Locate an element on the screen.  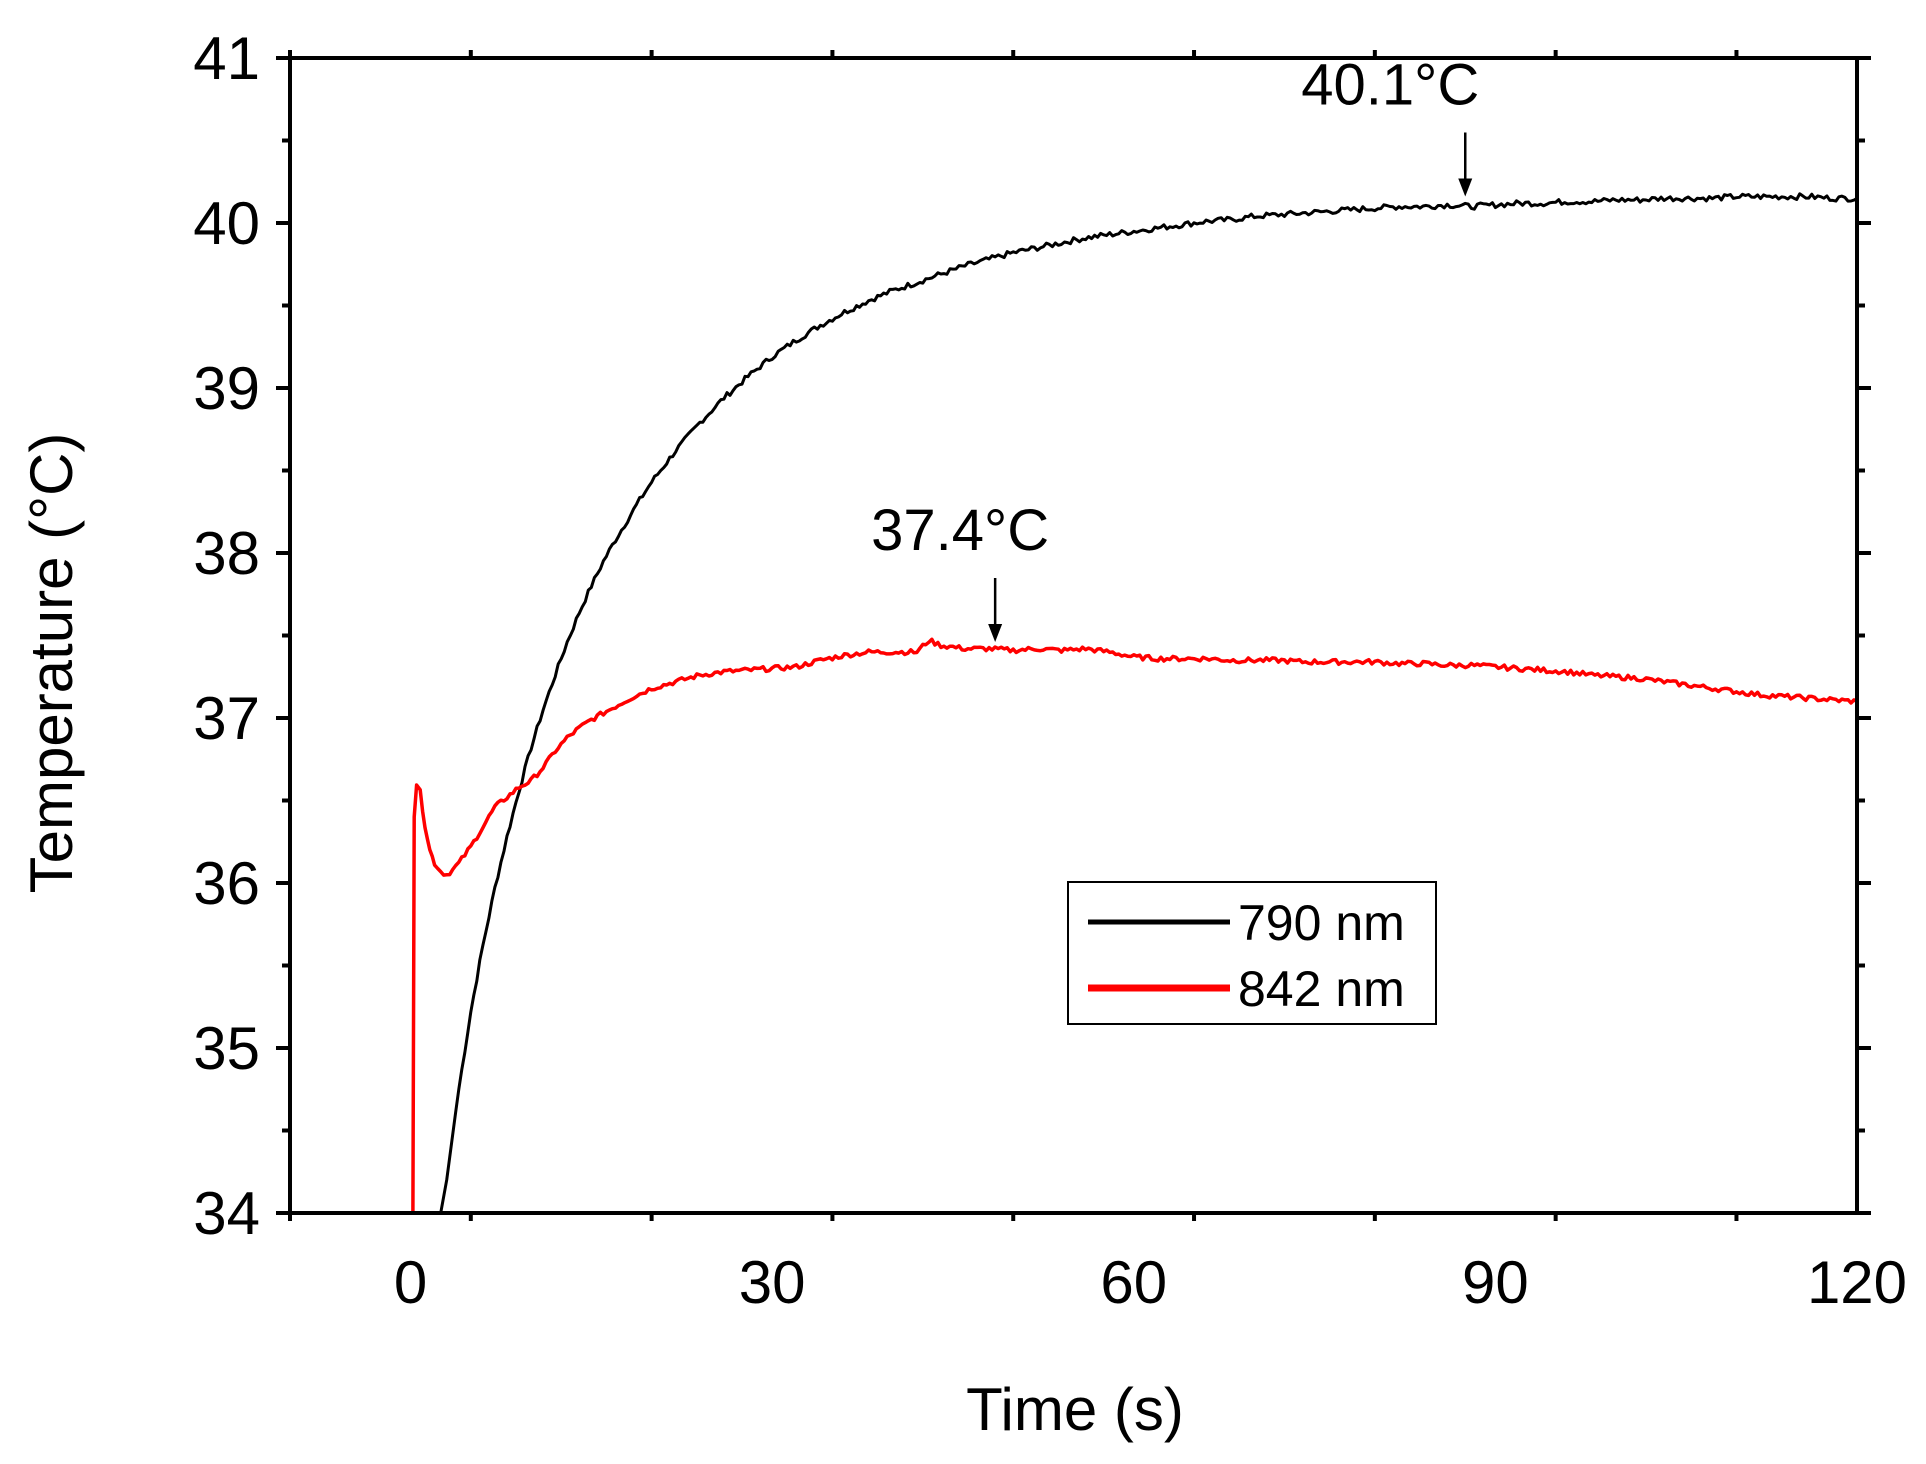
legend: 790 nm 842 nm is located at coordinates (1252, 953).